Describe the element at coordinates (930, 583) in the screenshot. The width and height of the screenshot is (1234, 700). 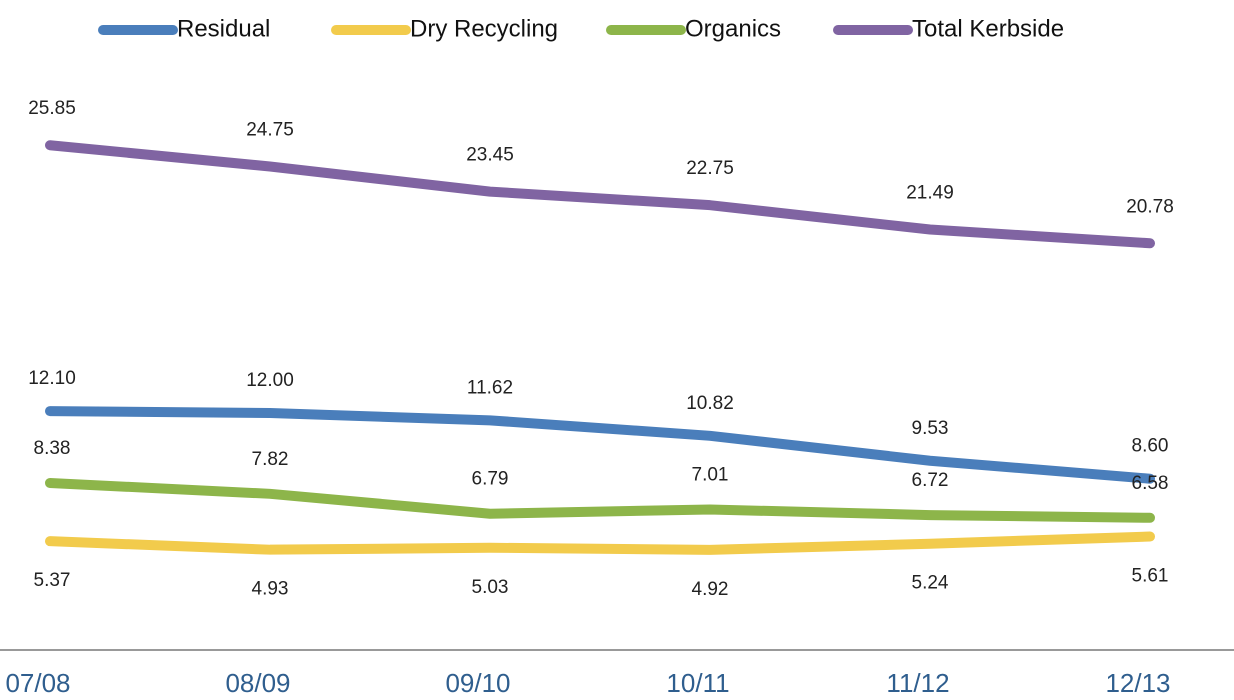
I see `data-label: 5.24` at that location.